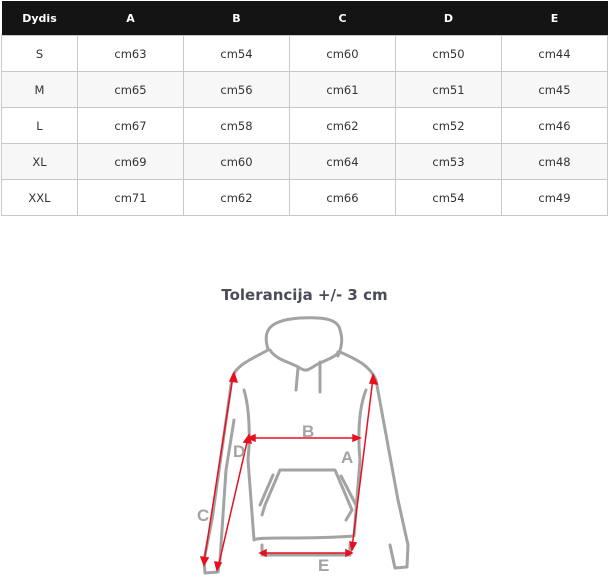 This screenshot has height=583, width=609. I want to click on header-a: A, so click(130, 18).